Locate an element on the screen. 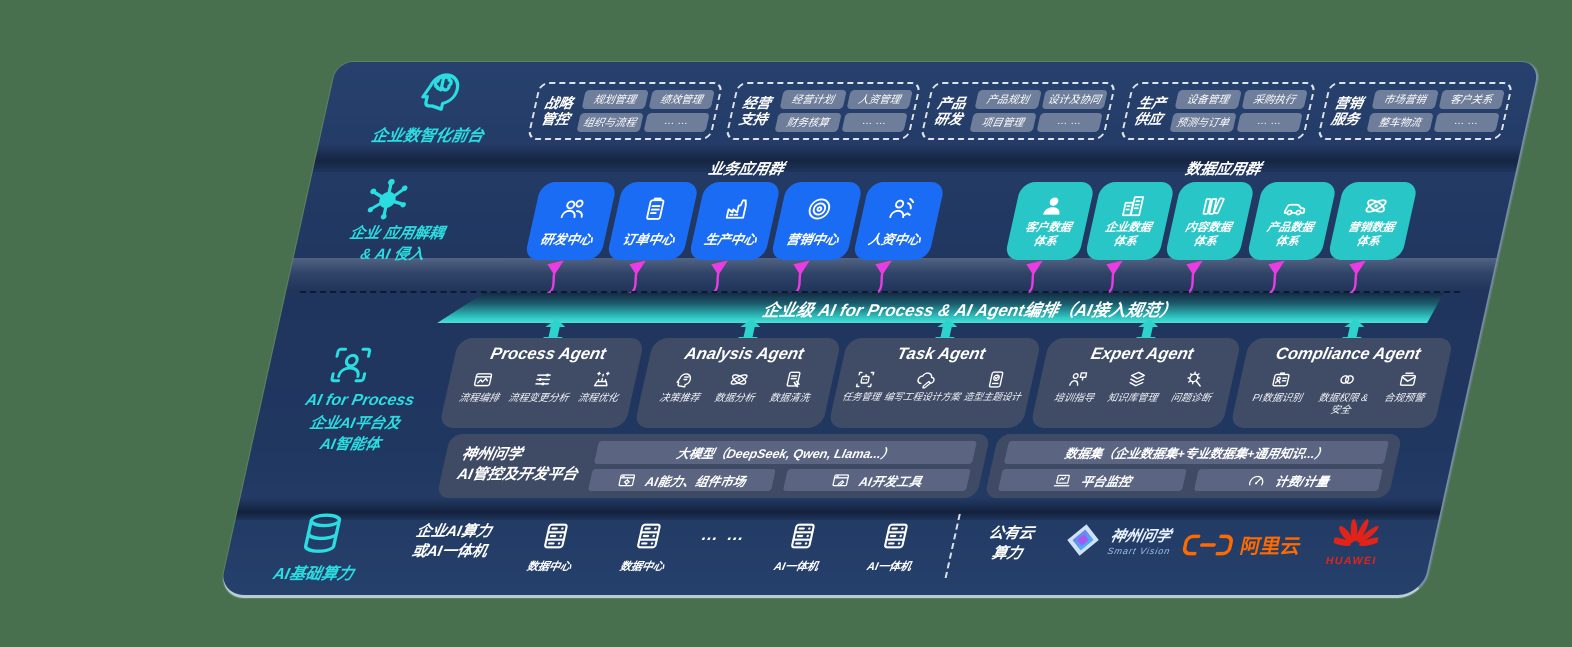 This screenshot has width=1572, height=647. app-box-hr-center: 人资中心 is located at coordinates (899, 221).